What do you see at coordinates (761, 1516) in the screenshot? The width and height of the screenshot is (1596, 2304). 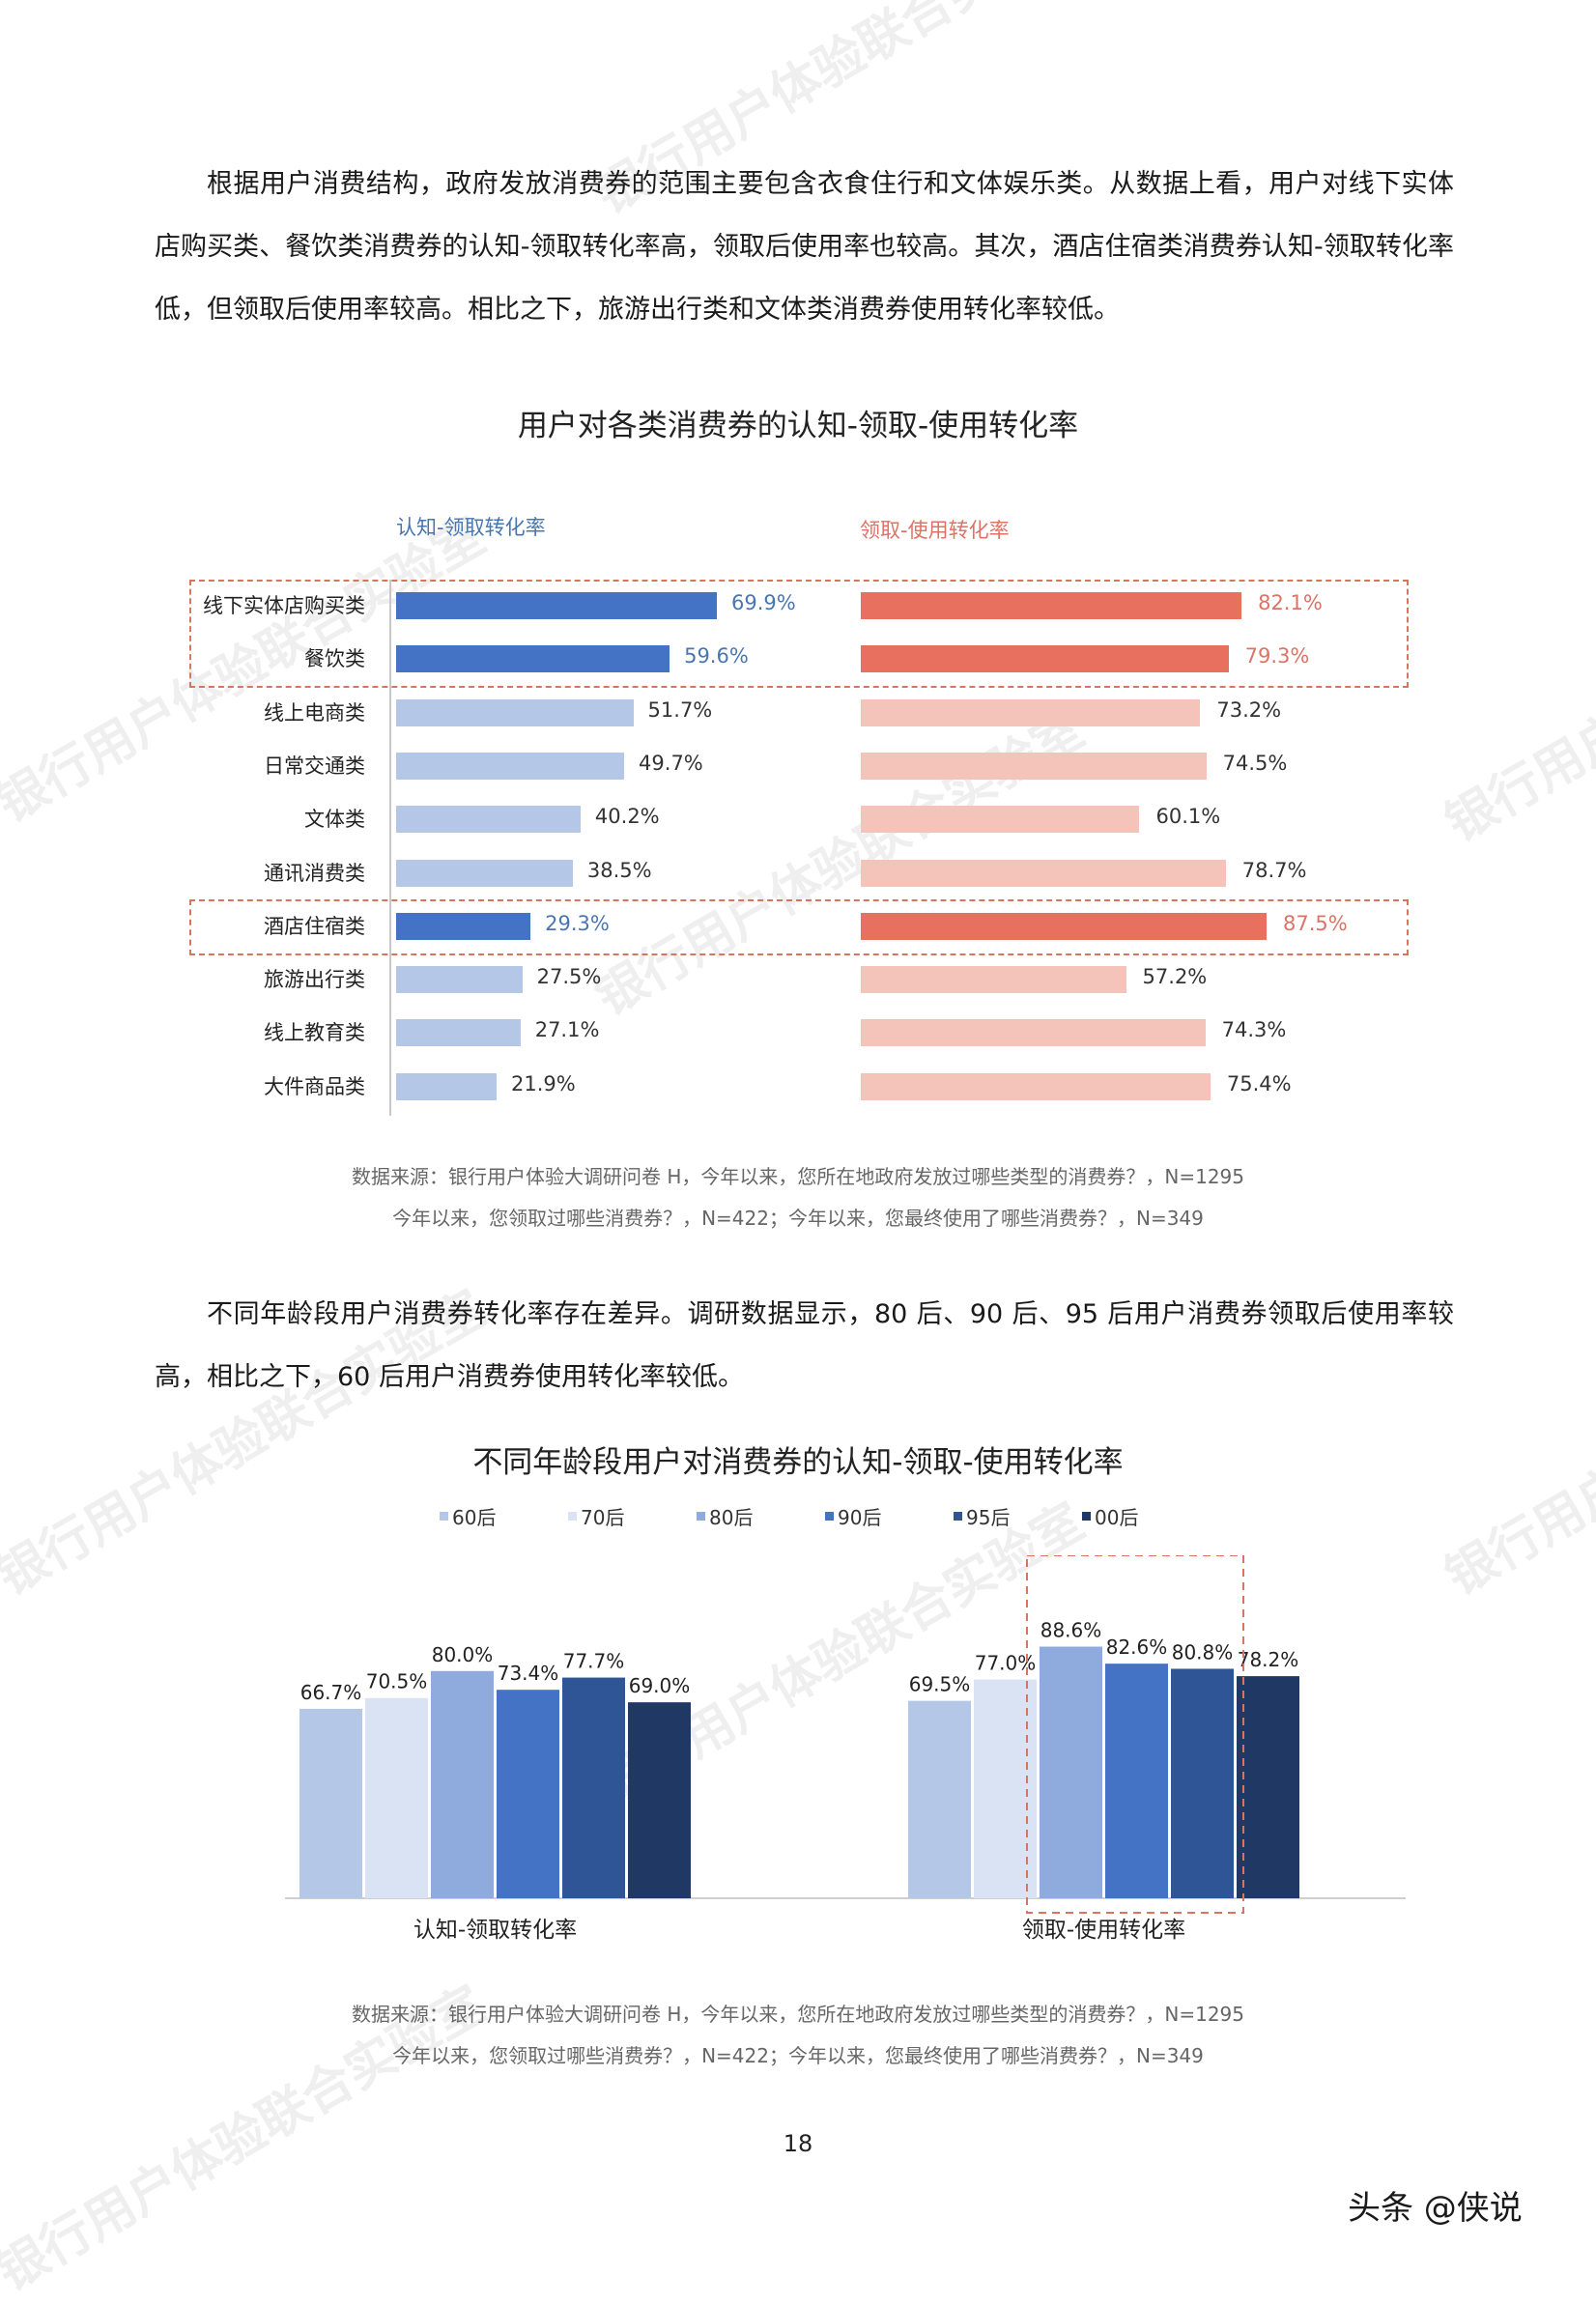 I see `legend-item: 80后` at bounding box center [761, 1516].